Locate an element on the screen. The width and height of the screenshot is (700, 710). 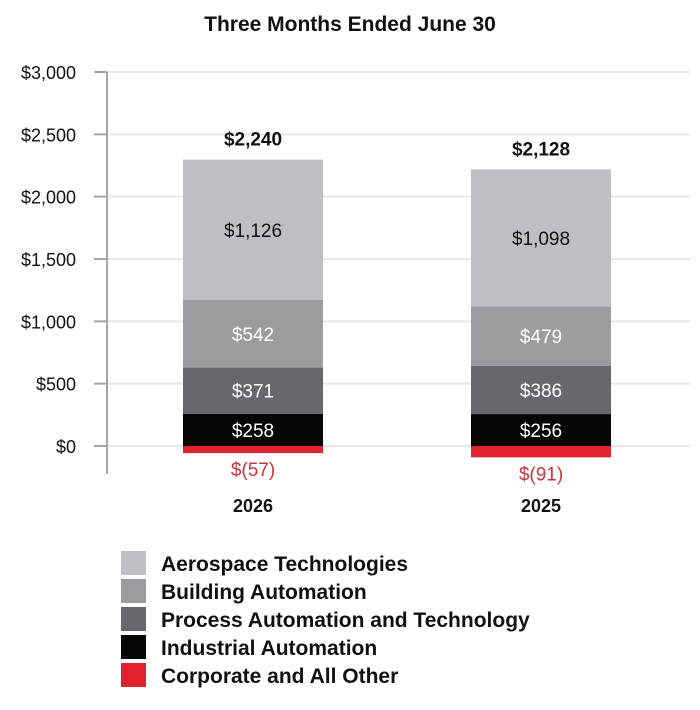
bar-2026-building-automation is located at coordinates (253, 334).